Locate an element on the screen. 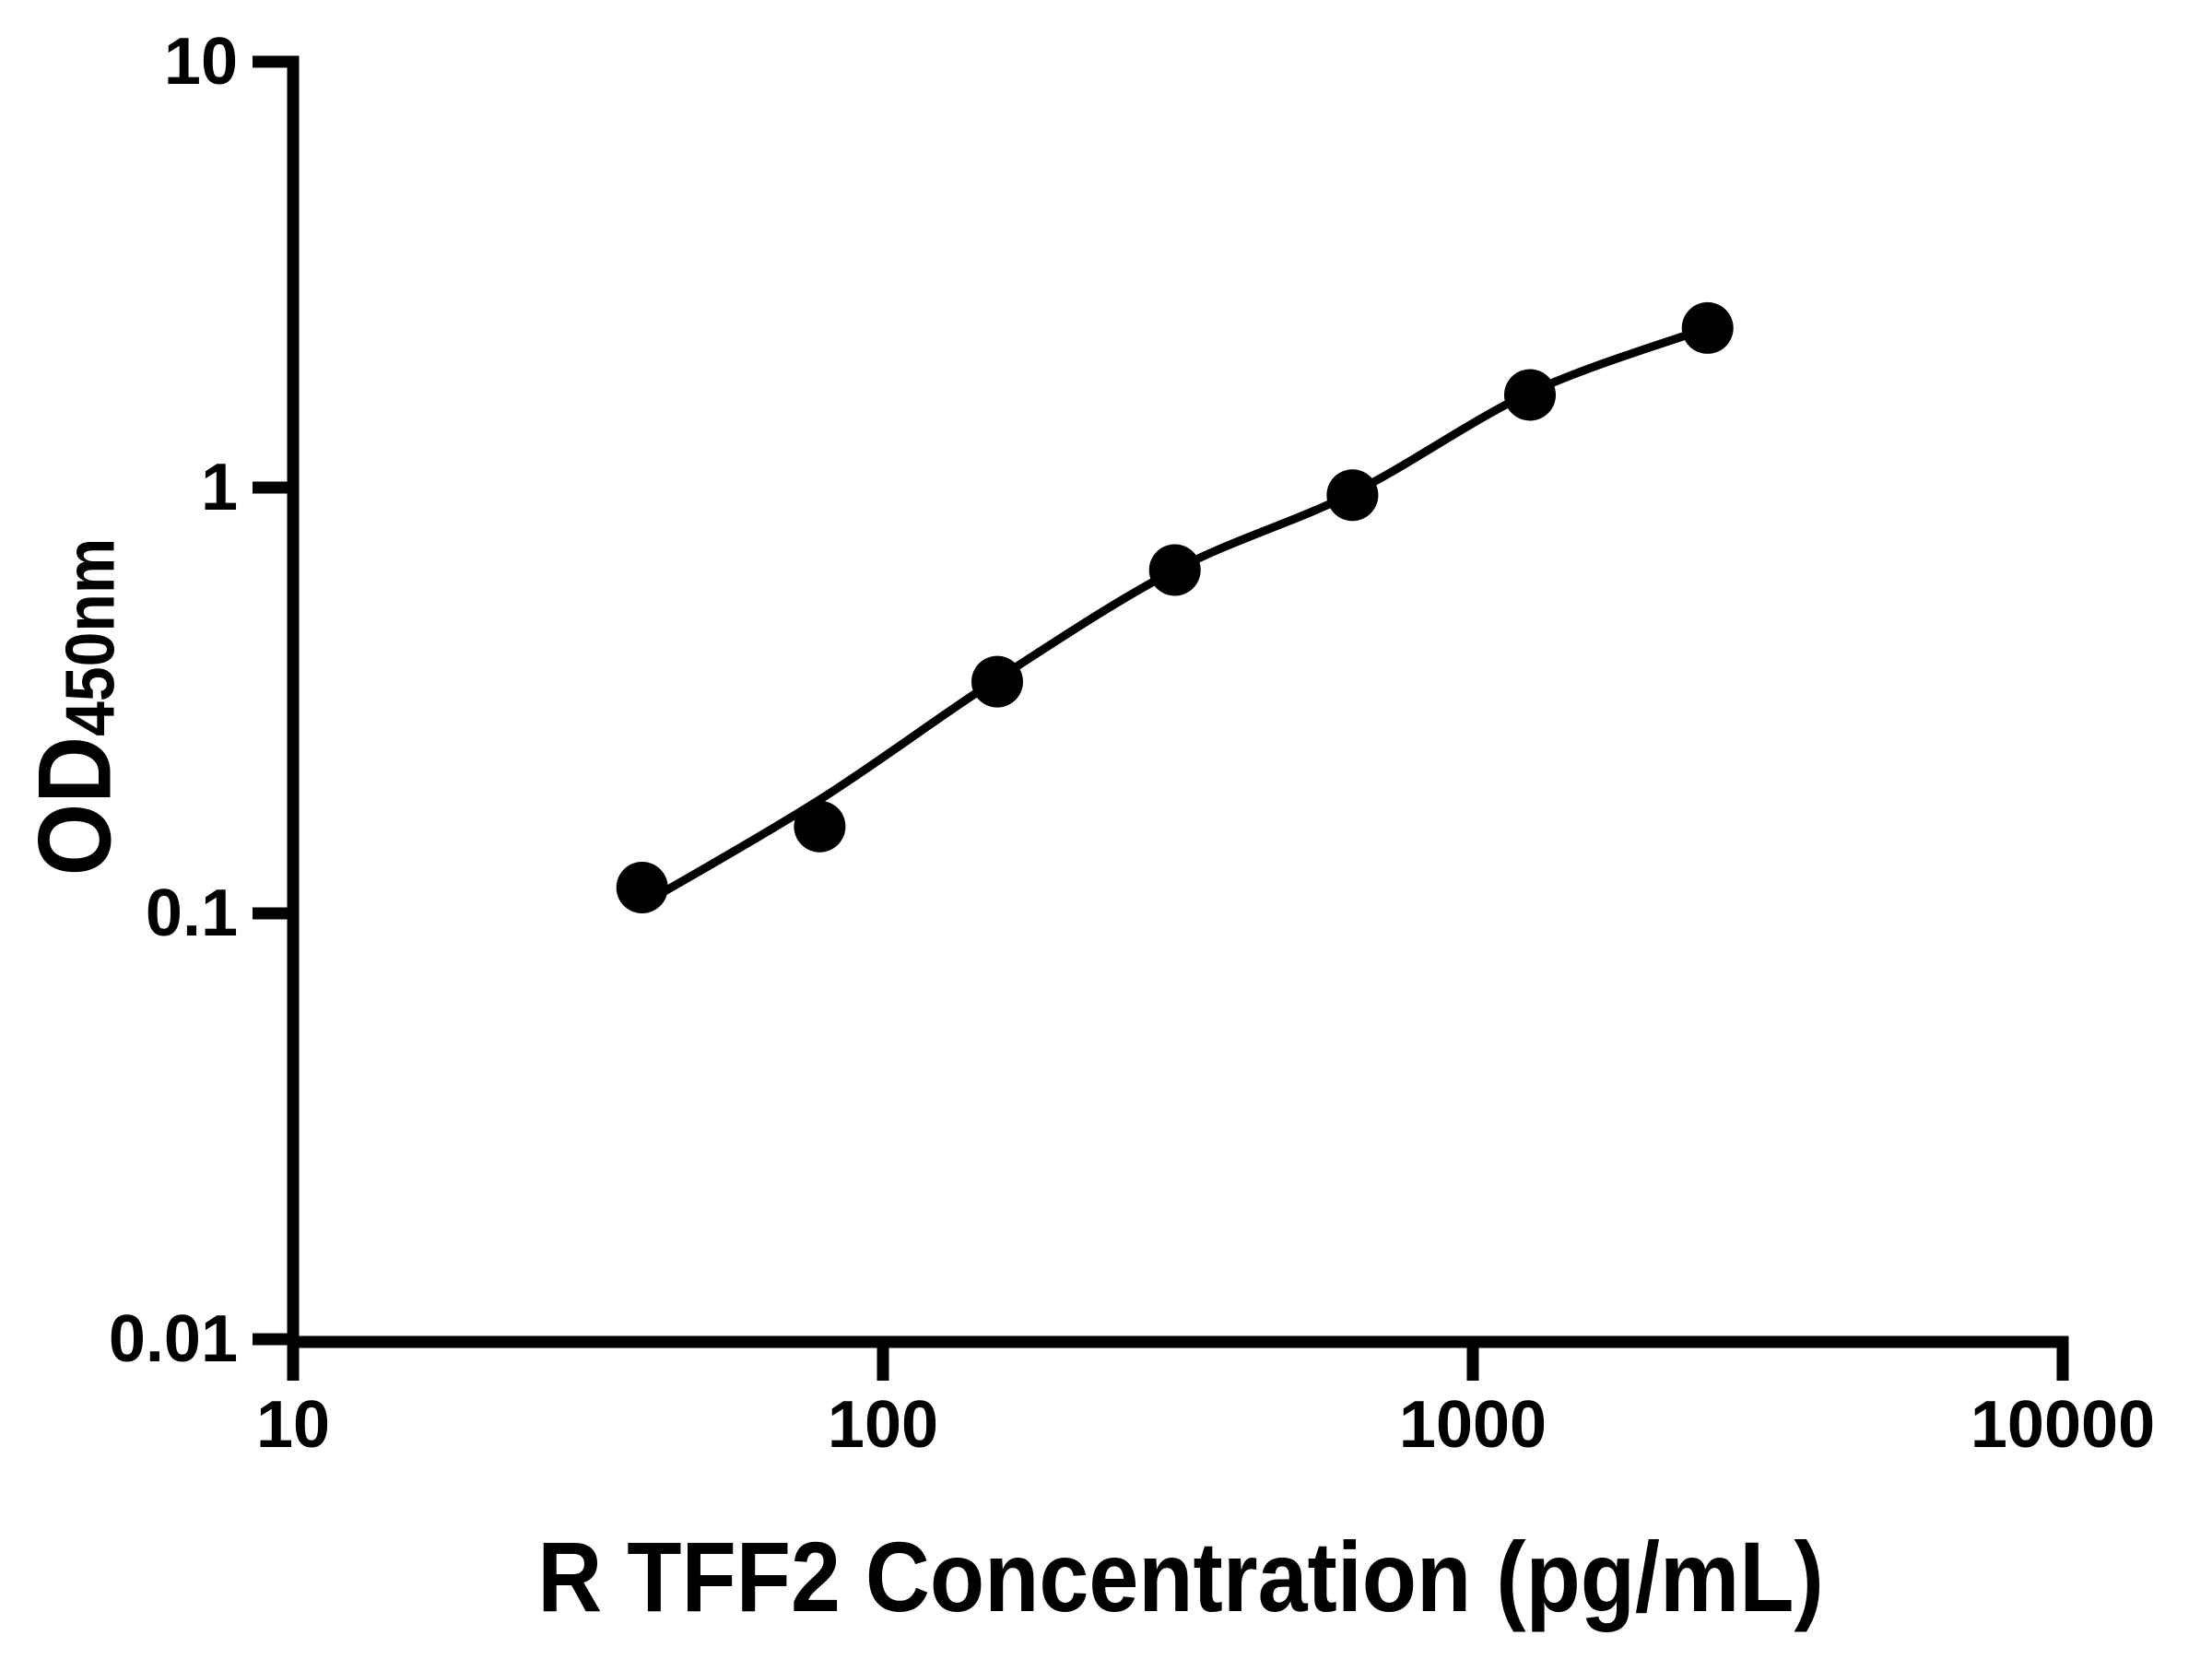  y-axis-title-main: OD is located at coordinates (75, 806).